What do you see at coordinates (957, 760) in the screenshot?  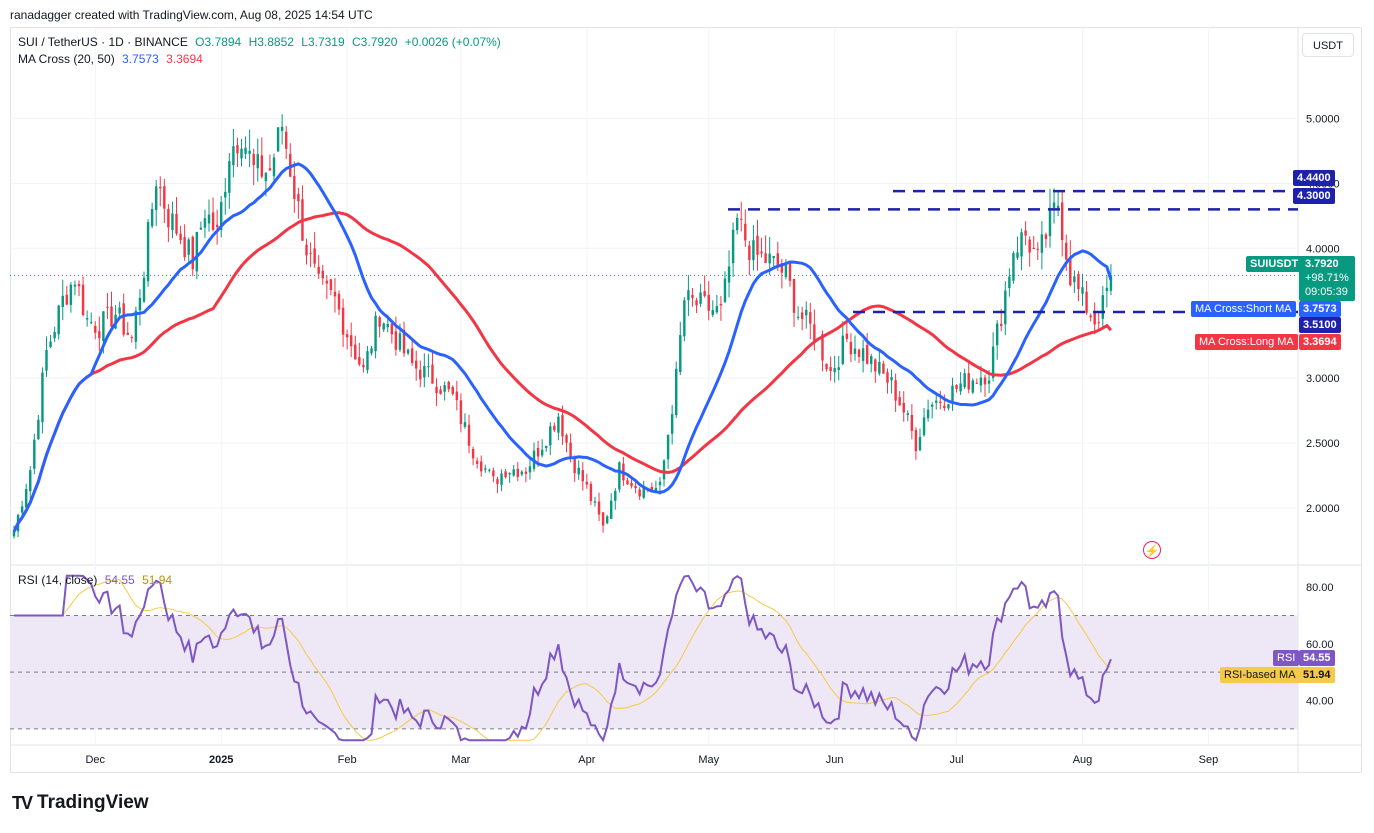 I see `x-tick-label: Jul` at bounding box center [957, 760].